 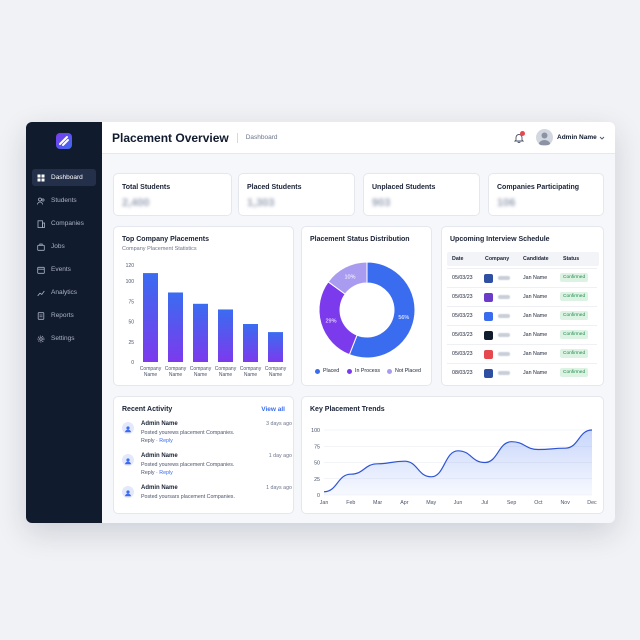 I want to click on sidebar-item-students: Students, so click(x=64, y=200).